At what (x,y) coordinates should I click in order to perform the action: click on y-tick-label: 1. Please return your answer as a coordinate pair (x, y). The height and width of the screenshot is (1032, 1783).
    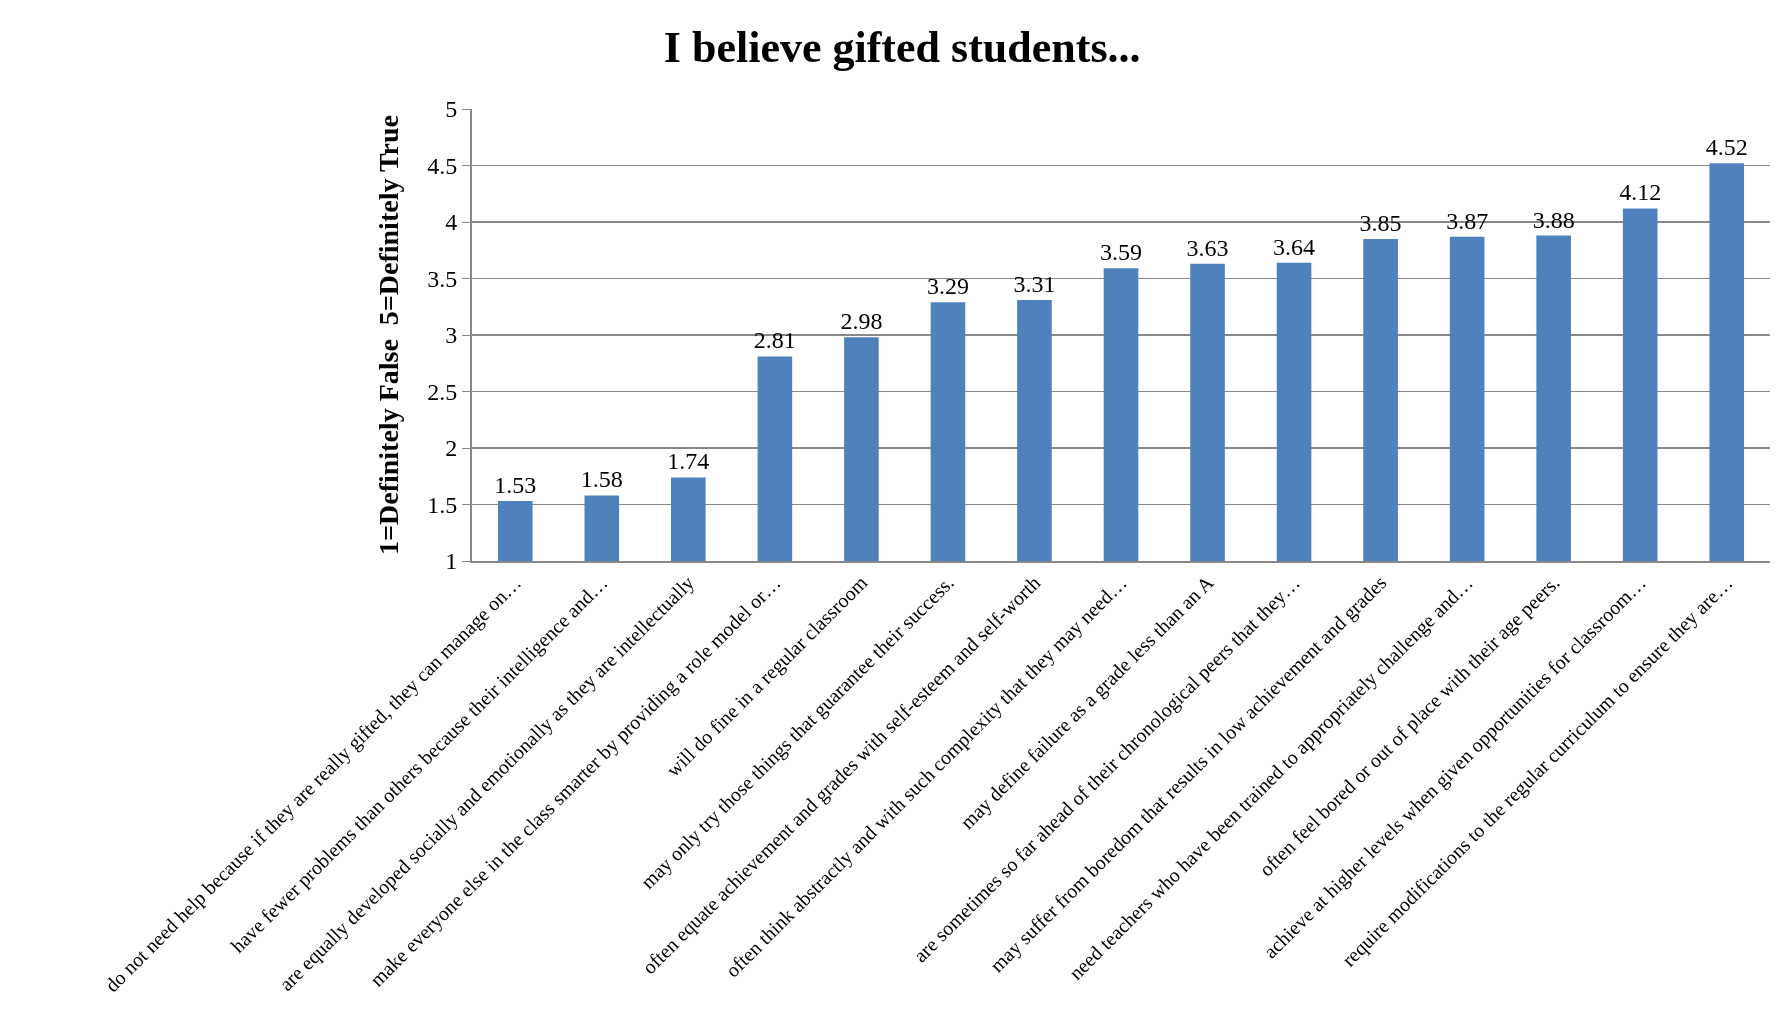
    Looking at the image, I should click on (451, 561).